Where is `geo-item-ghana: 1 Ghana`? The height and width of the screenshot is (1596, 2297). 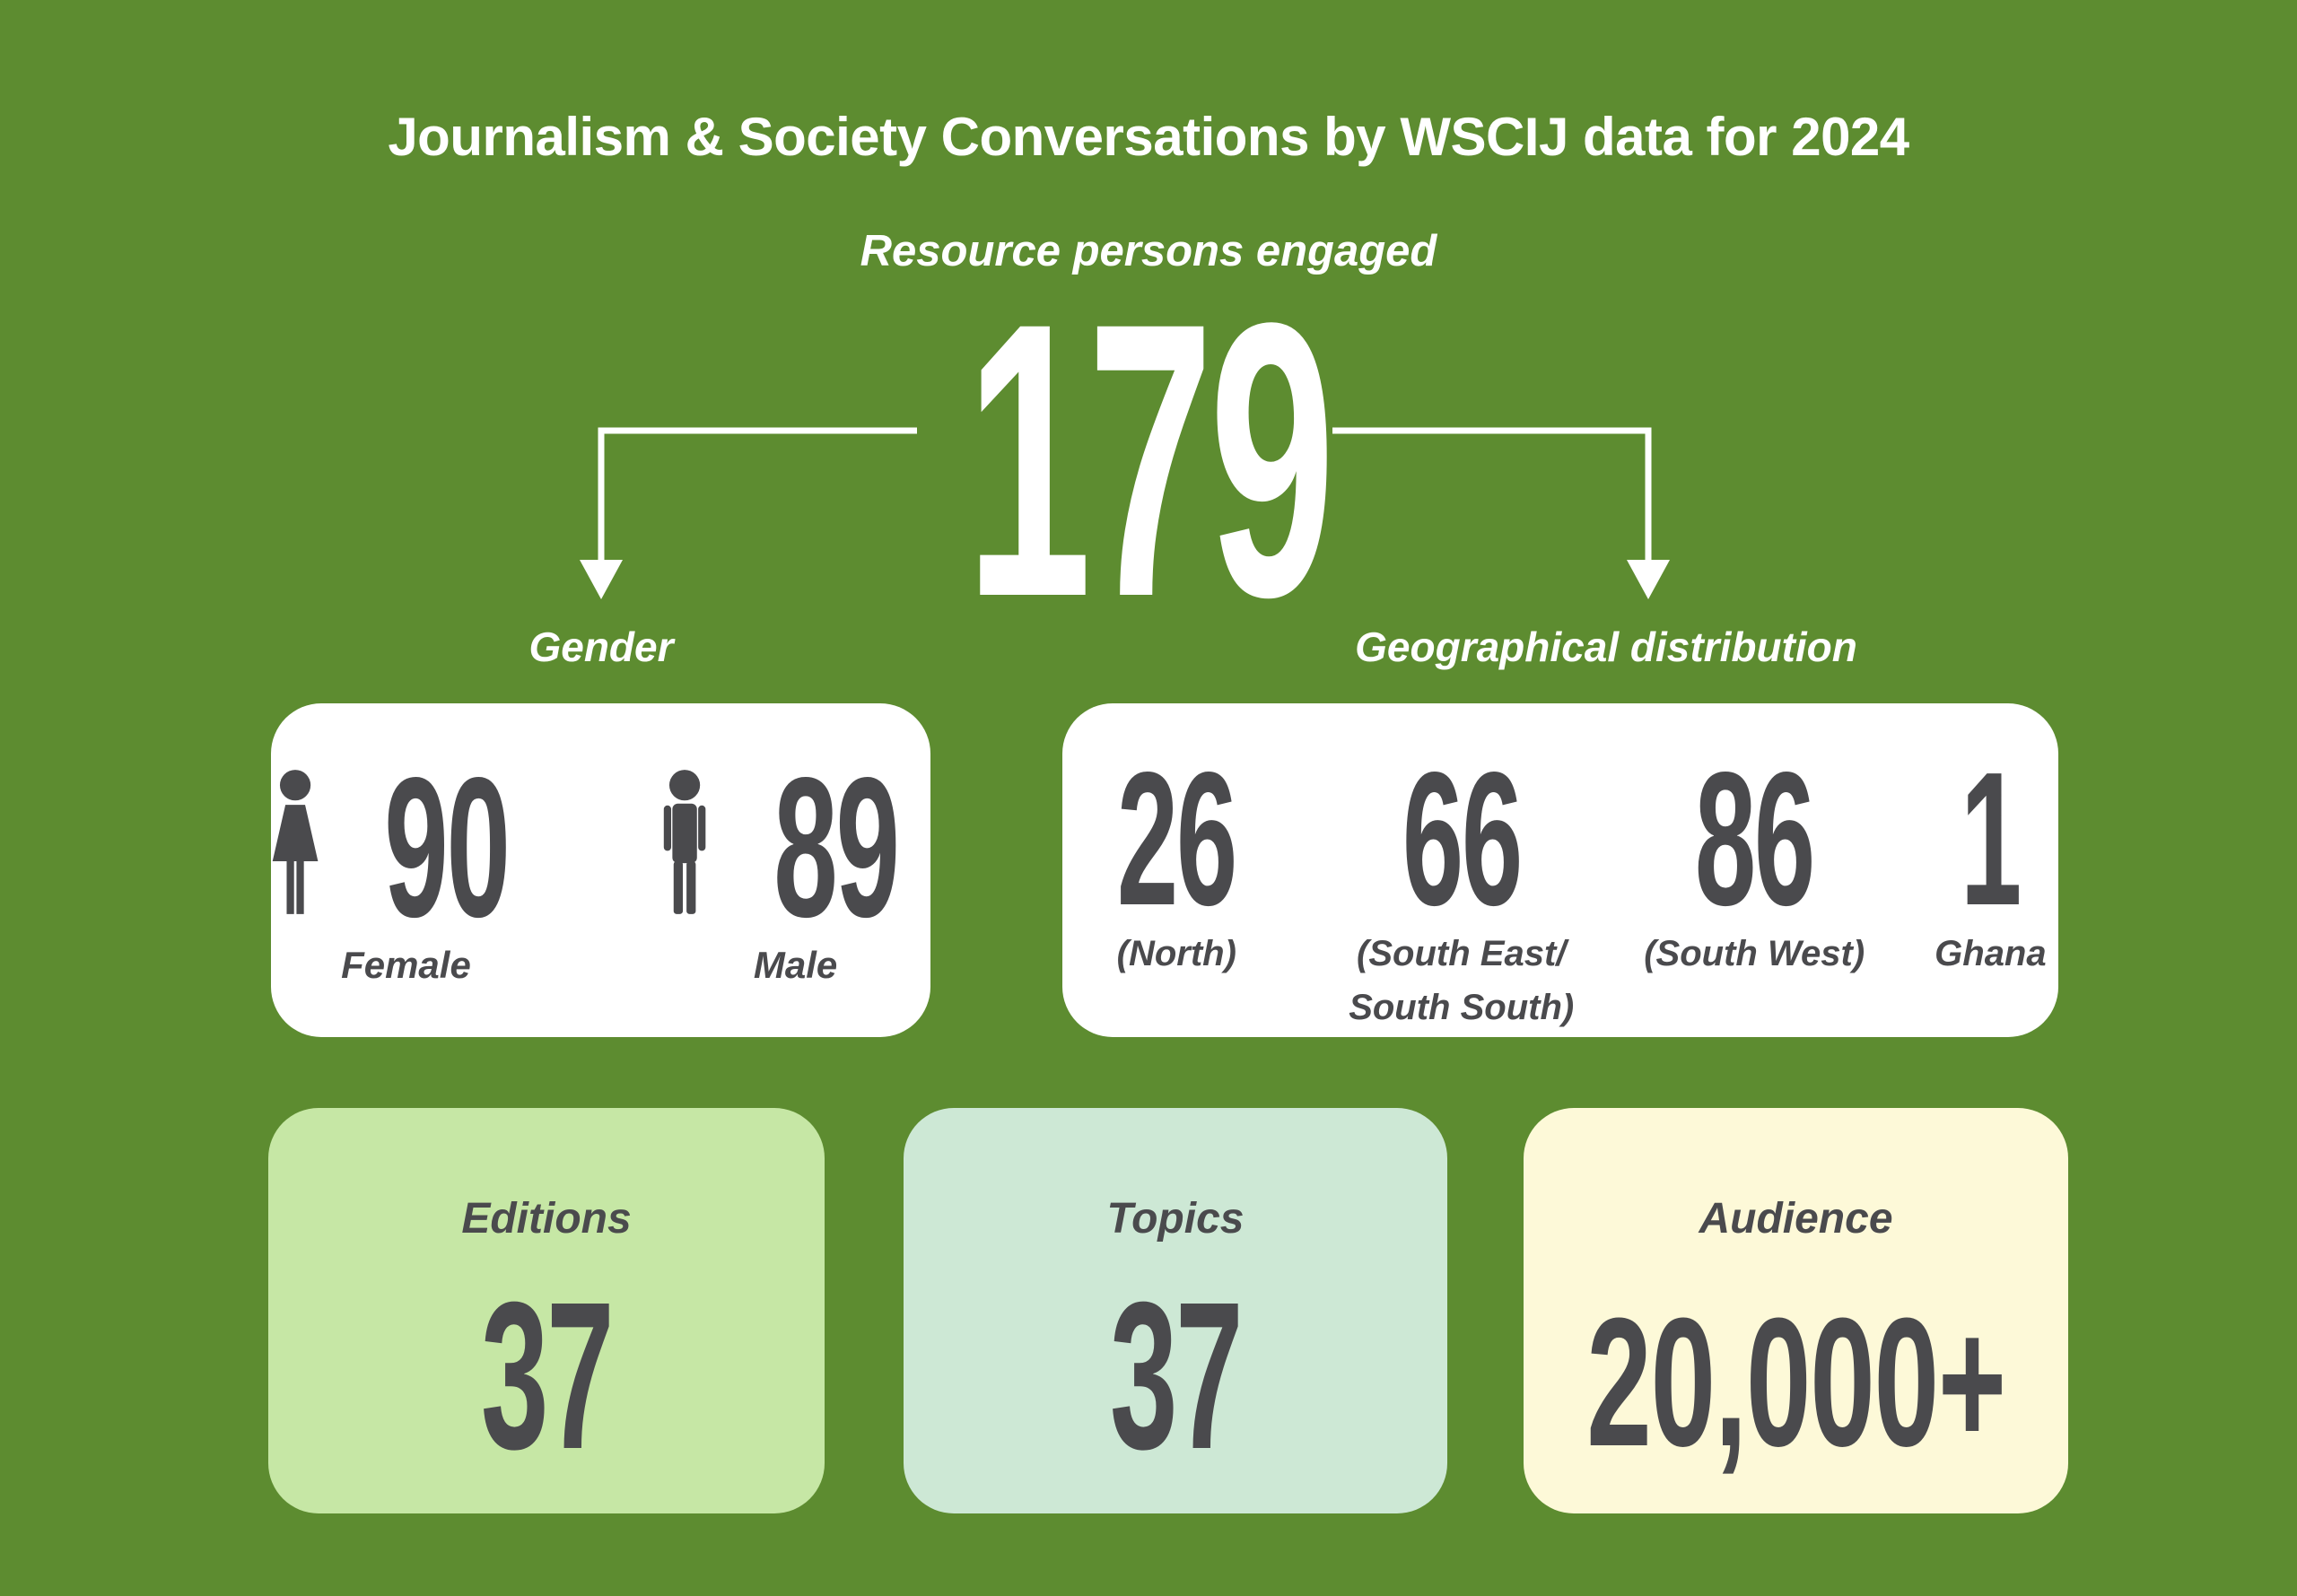
geo-item-ghana: 1 Ghana is located at coordinates (1991, 856).